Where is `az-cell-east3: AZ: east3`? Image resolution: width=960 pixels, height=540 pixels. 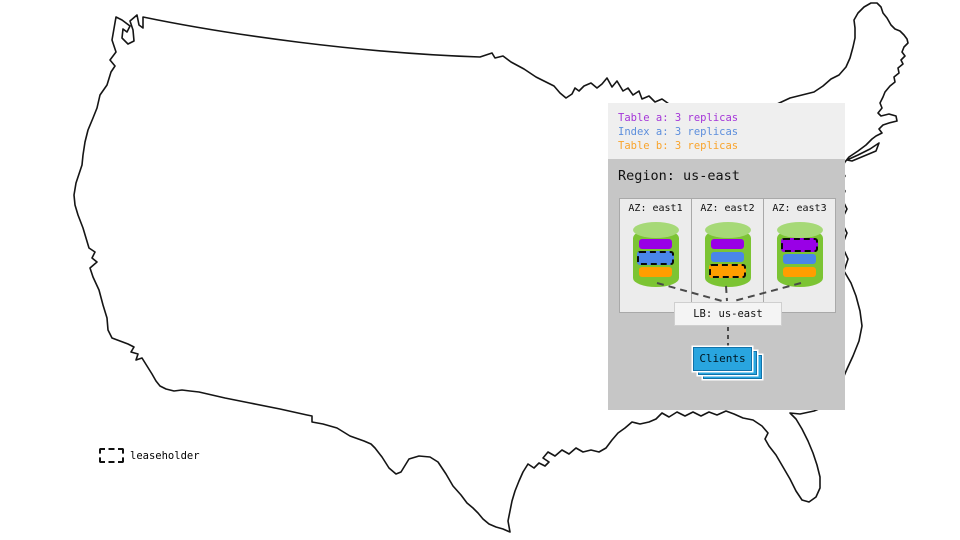
az-cell-east3: AZ: east3 is located at coordinates (799, 255).